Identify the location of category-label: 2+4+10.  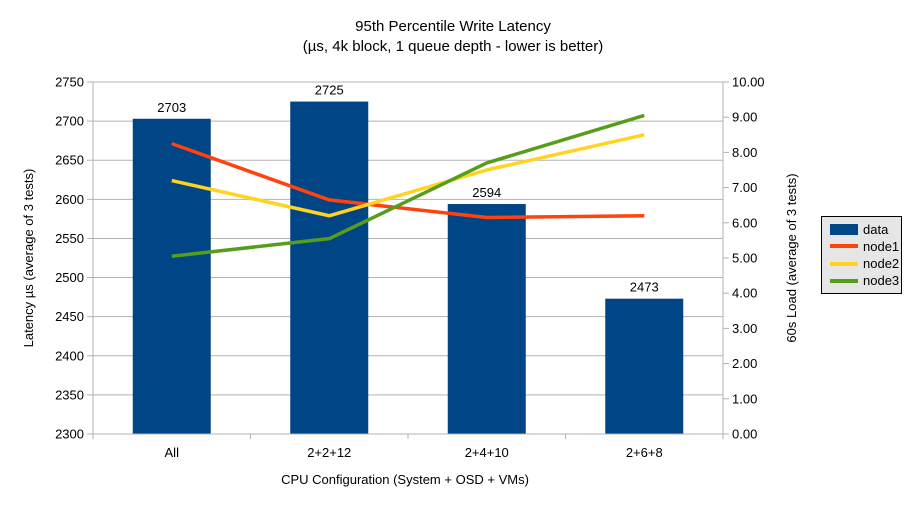
(487, 452).